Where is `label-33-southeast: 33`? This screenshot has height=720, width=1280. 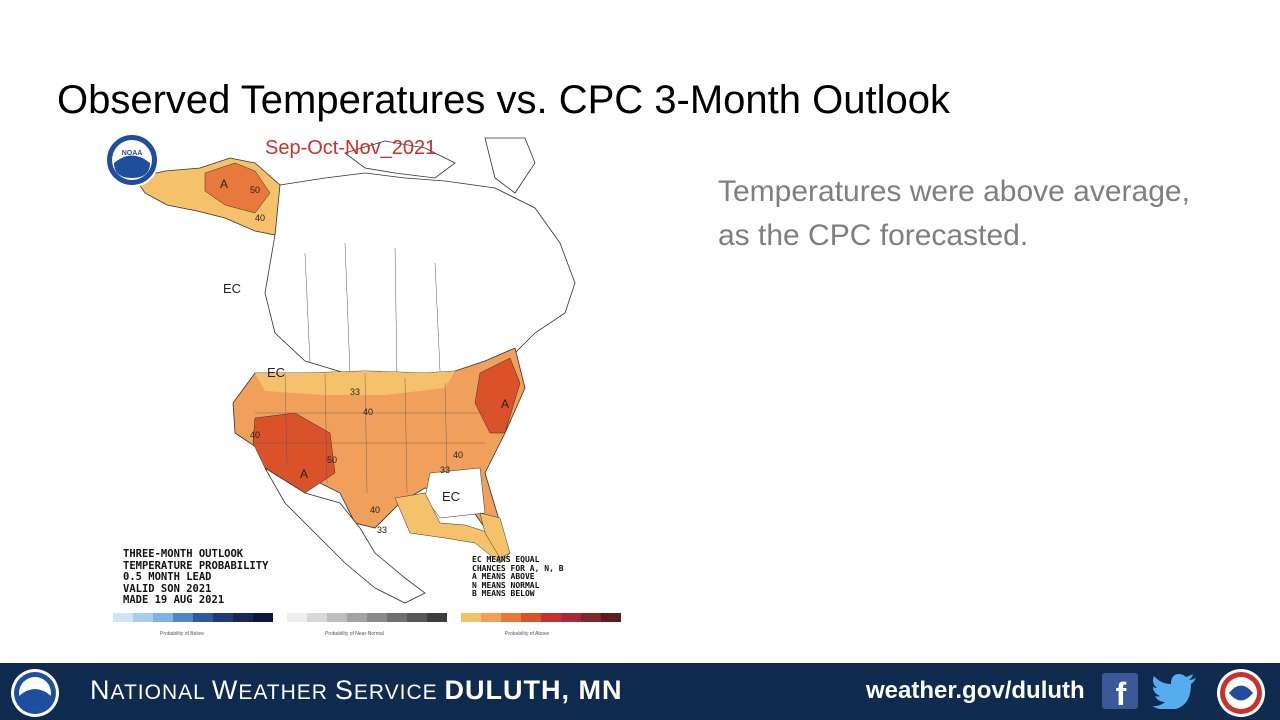
label-33-southeast: 33 is located at coordinates (445, 470).